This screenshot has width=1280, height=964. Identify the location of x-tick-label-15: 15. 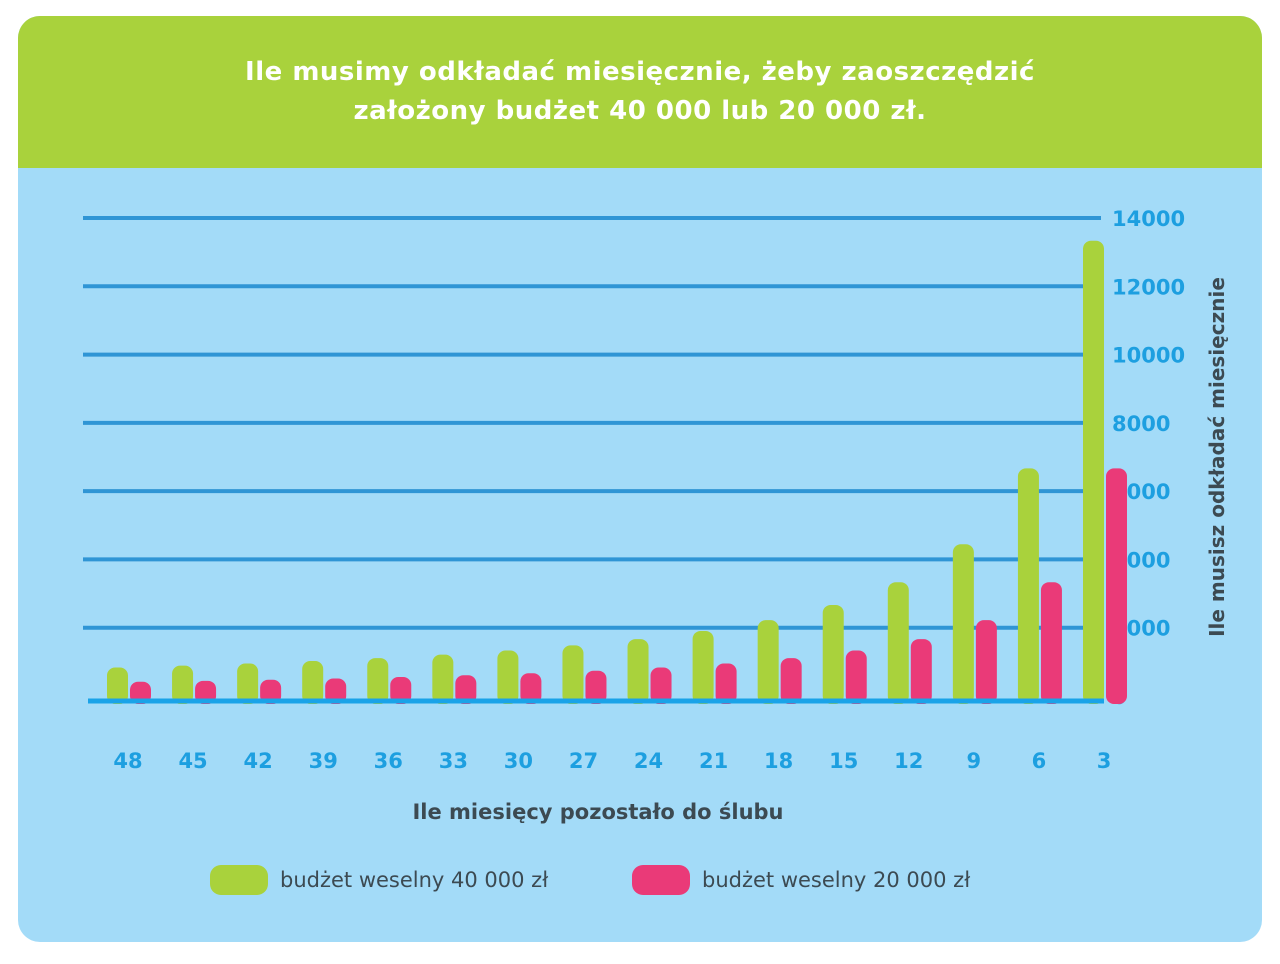
(843, 761).